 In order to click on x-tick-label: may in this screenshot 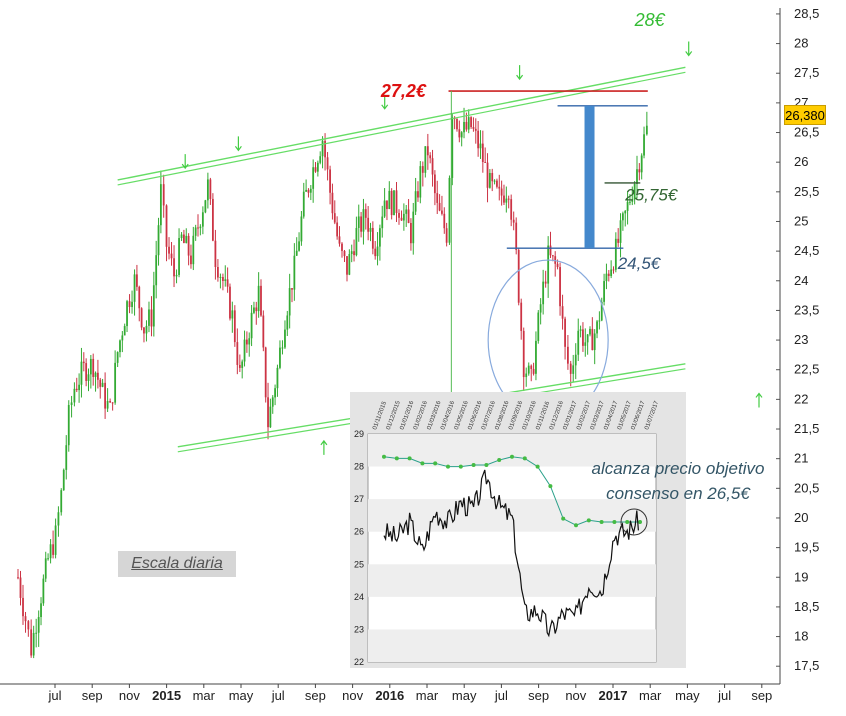, I will do `click(464, 695)`.